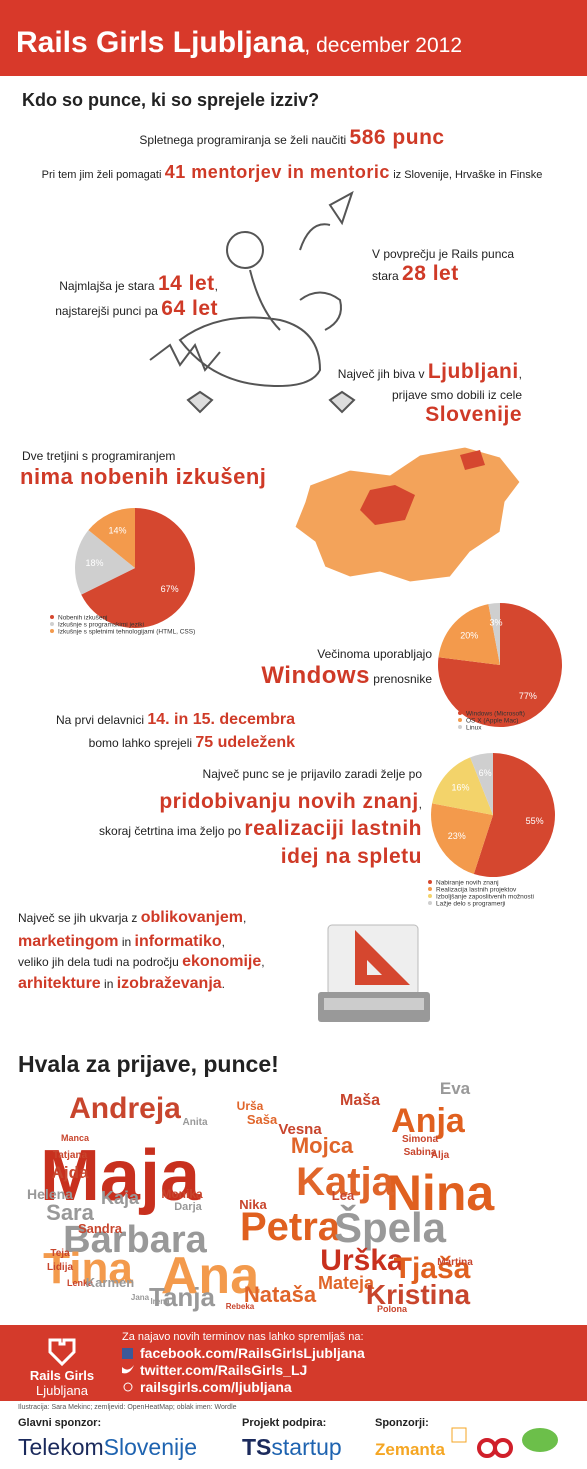 The height and width of the screenshot is (1469, 587). Describe the element at coordinates (485, 773) in the screenshot. I see `slice-label: 6%` at that location.